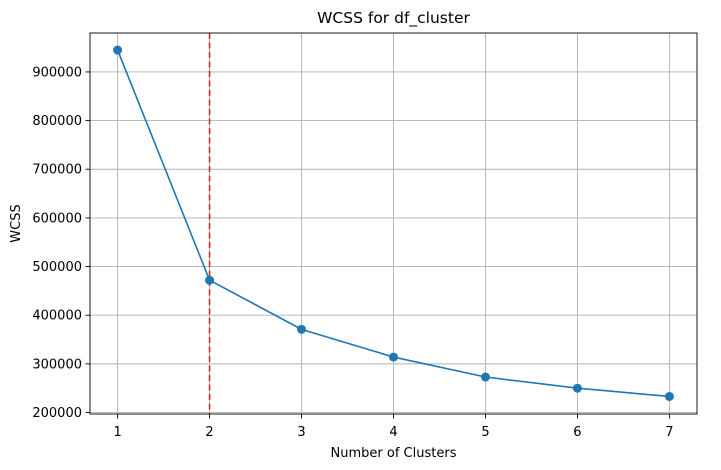 Image resolution: width=721 pixels, height=470 pixels. I want to click on x-tick-label: 1, so click(117, 432).